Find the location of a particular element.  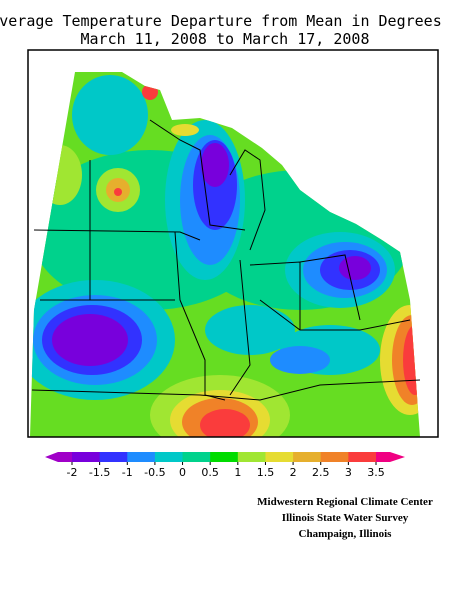

legend-tick-label: 0 is located at coordinates (182, 472).